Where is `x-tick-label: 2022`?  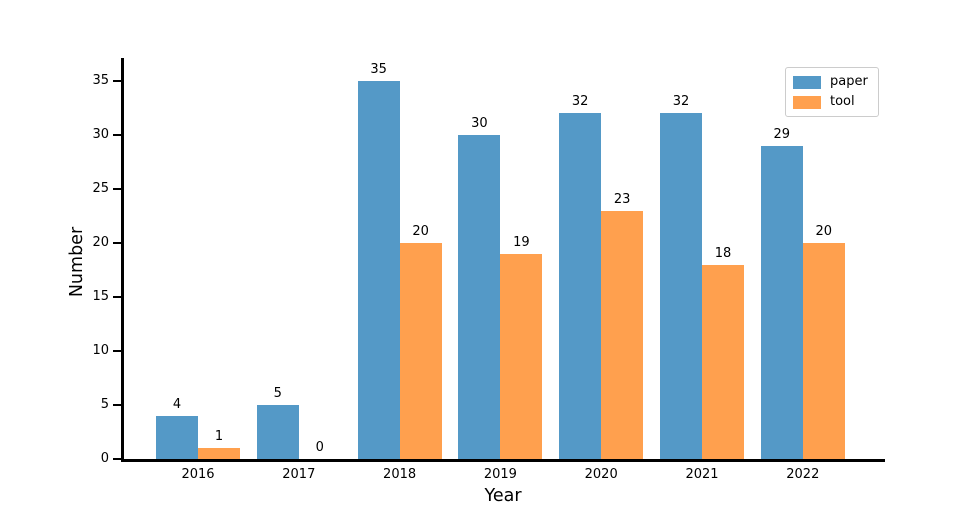
x-tick-label: 2022 is located at coordinates (803, 474).